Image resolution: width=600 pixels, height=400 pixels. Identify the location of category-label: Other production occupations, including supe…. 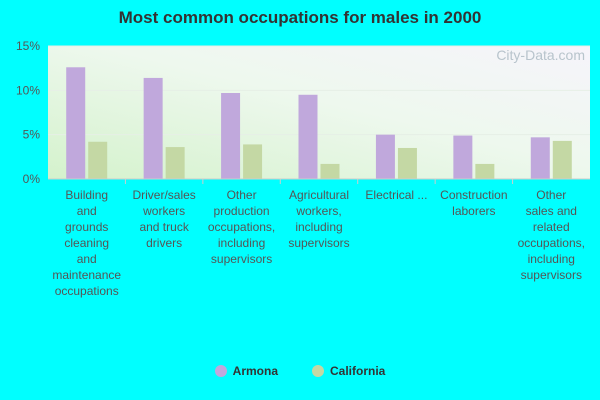
(241, 227).